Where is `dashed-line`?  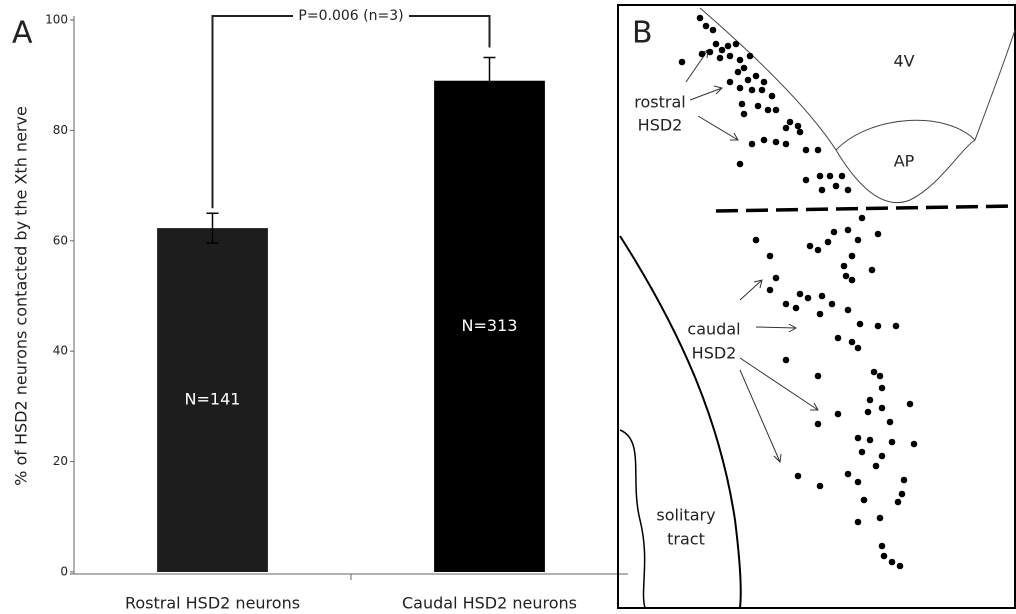 dashed-line is located at coordinates (865, 208).